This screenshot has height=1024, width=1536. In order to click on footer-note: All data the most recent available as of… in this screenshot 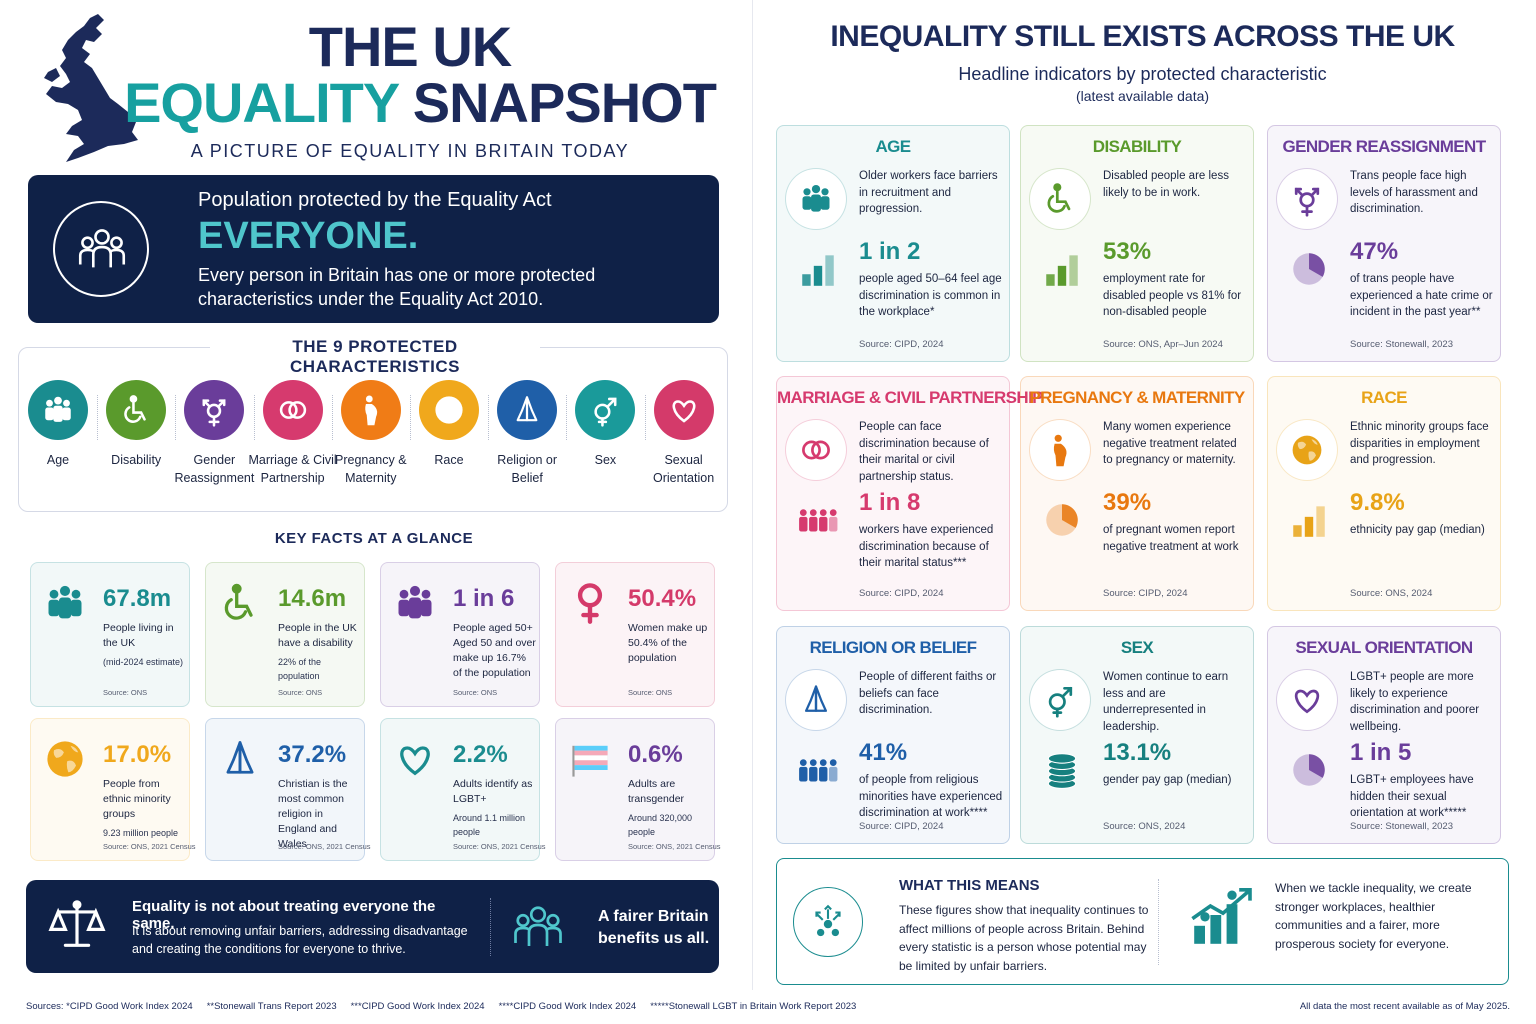, I will do `click(1404, 1006)`.